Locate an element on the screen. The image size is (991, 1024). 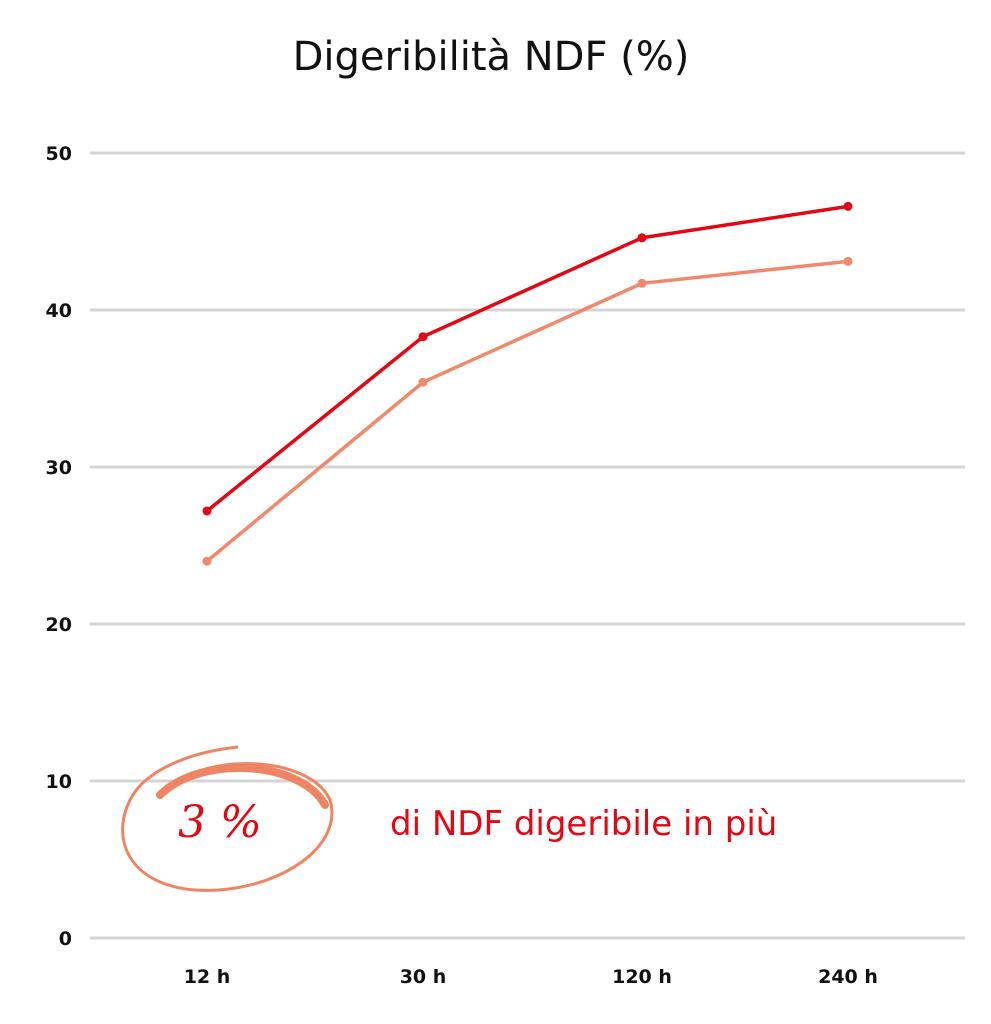
y-tick-label: 40 is located at coordinates (59, 311).